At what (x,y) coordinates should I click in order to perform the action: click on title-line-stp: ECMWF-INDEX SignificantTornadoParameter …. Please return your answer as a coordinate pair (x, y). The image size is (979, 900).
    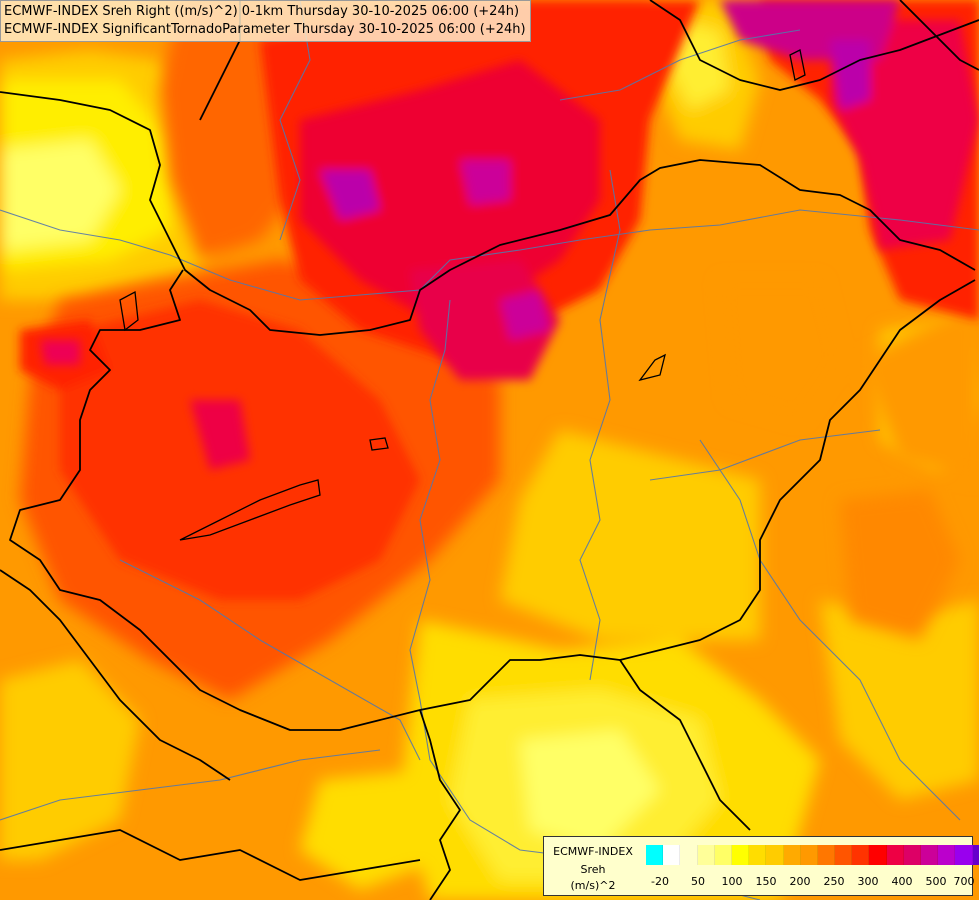
    Looking at the image, I should click on (265, 29).